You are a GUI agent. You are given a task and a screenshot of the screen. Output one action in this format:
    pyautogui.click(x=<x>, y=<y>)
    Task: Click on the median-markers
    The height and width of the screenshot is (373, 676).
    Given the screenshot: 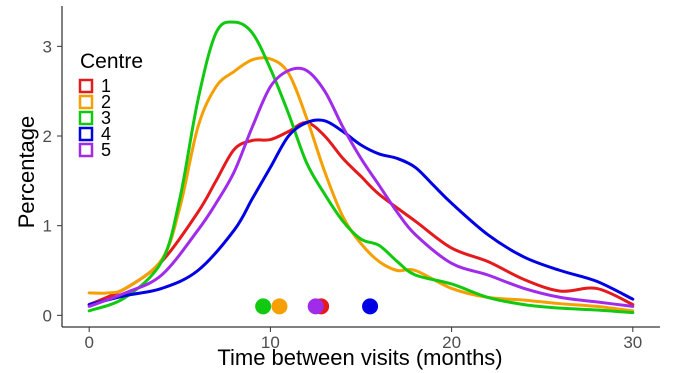 What is the action you would take?
    pyautogui.click(x=317, y=306)
    